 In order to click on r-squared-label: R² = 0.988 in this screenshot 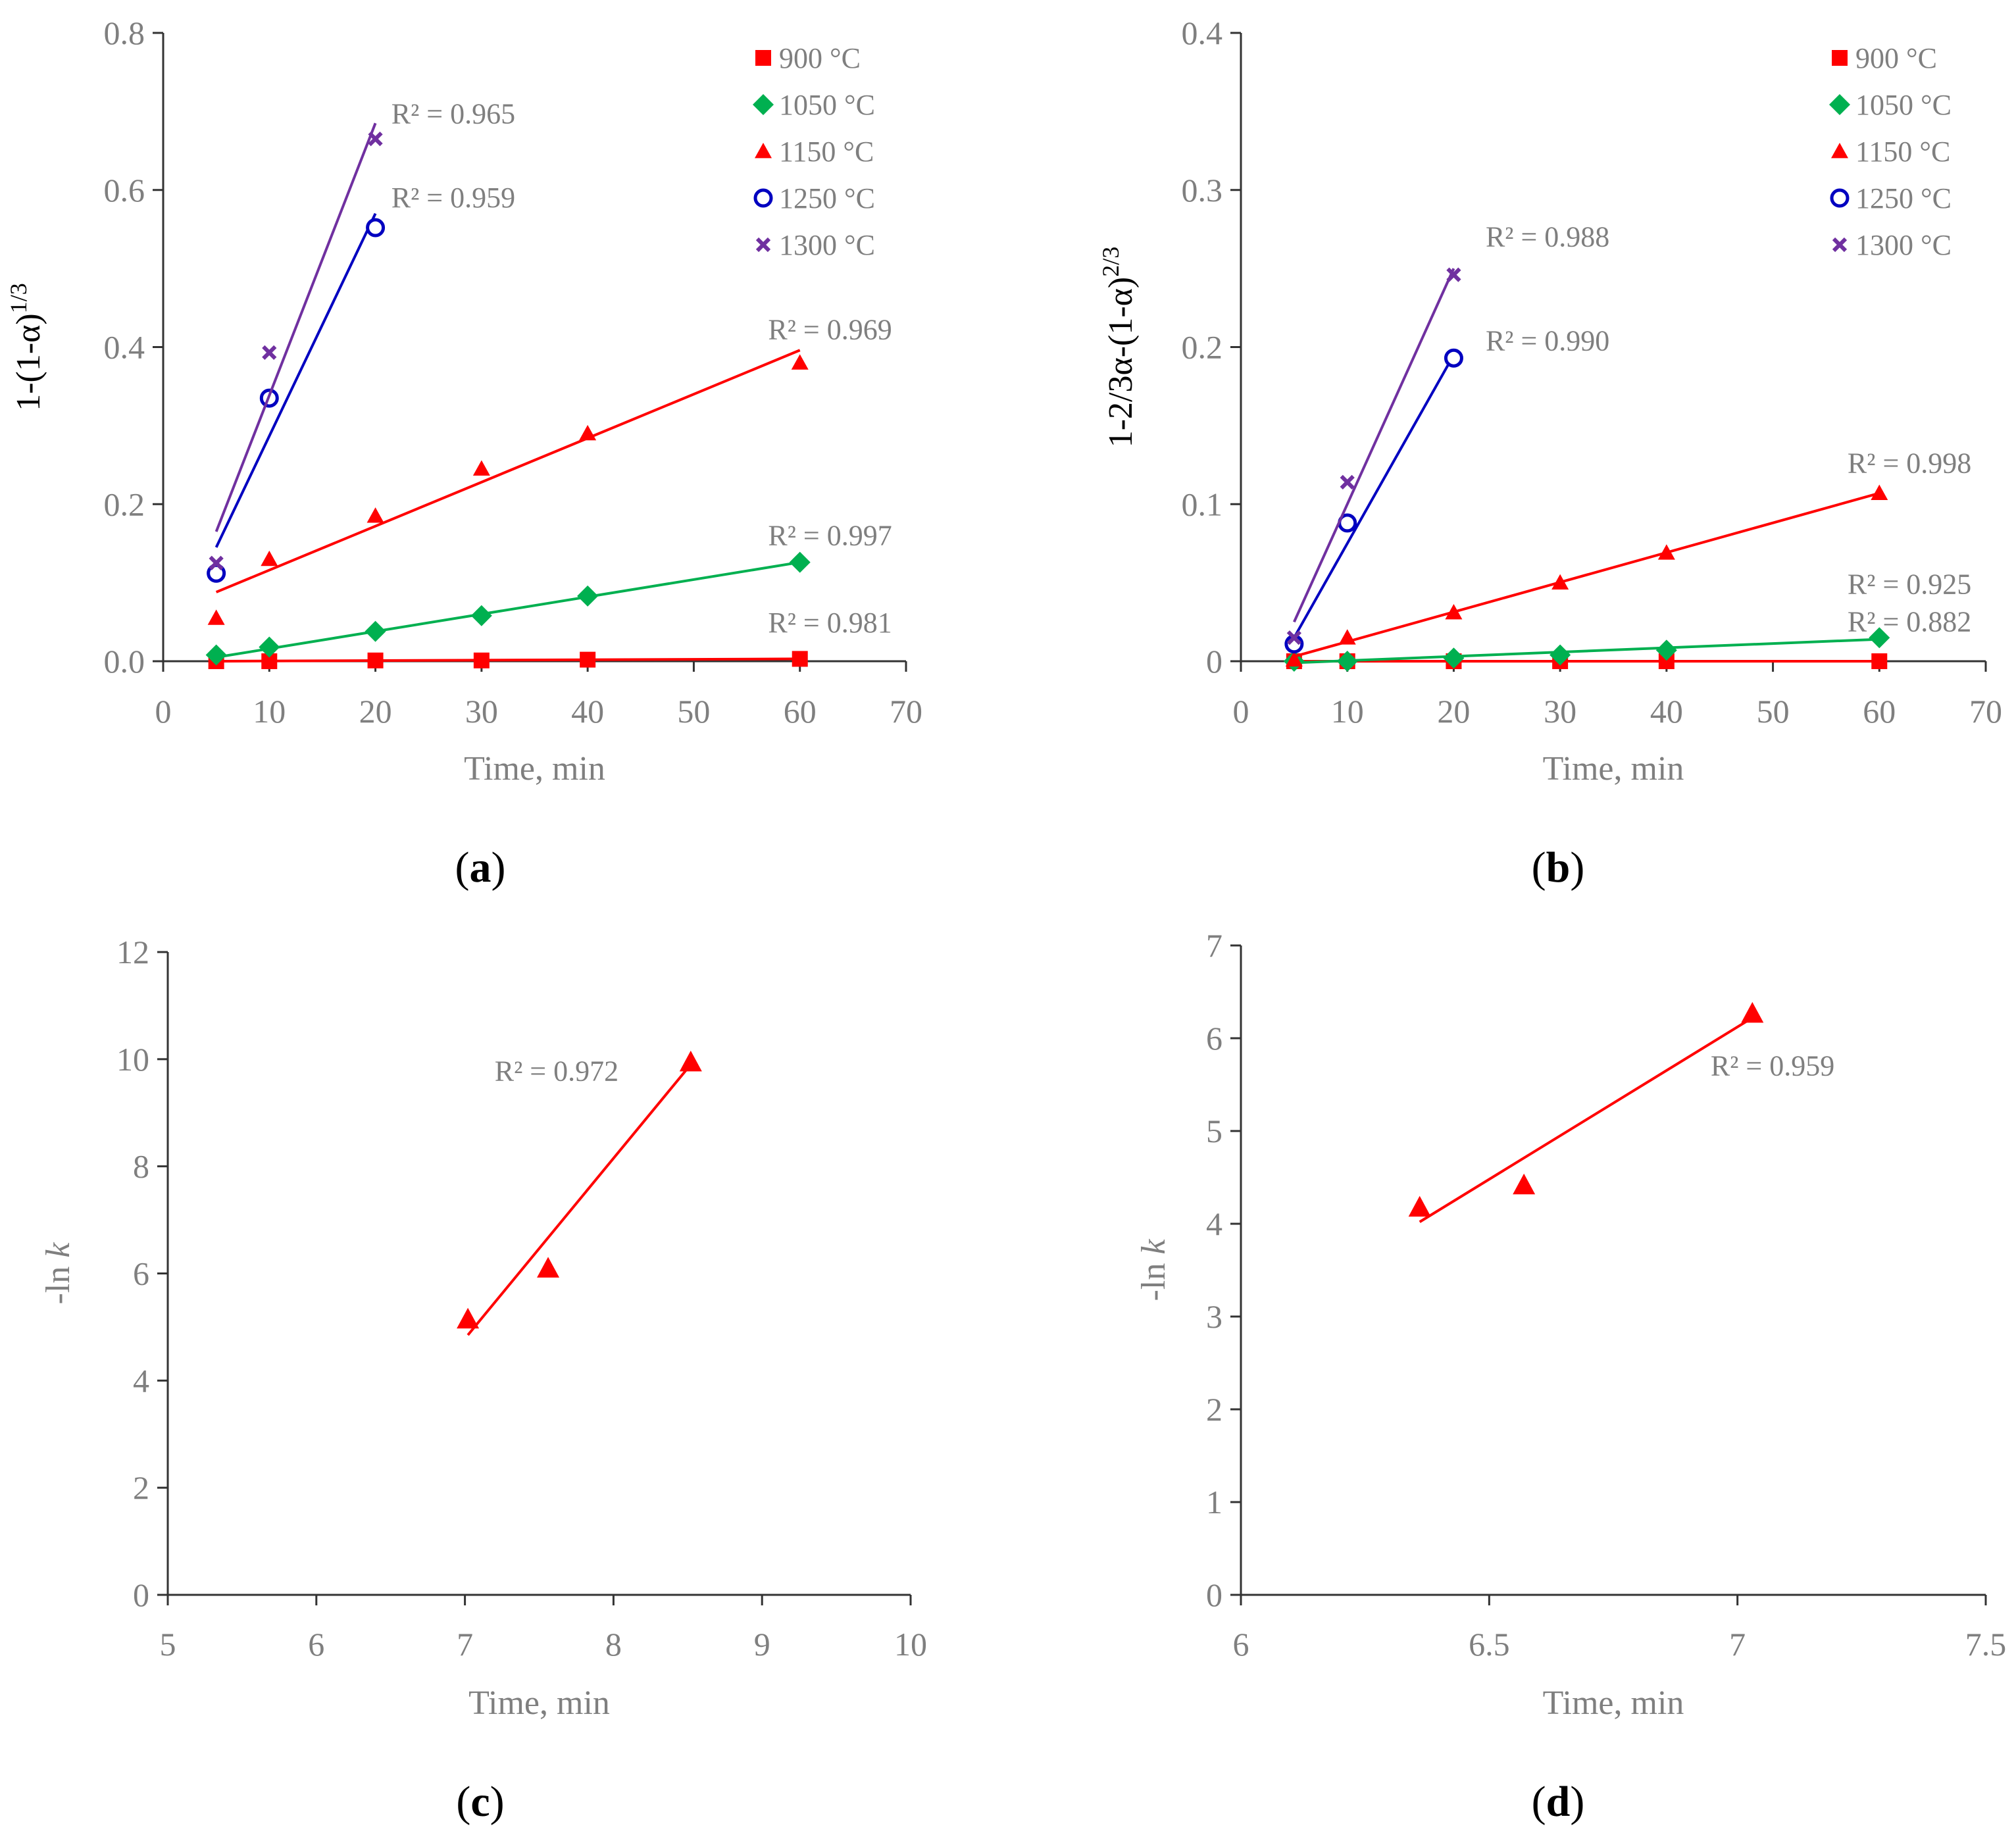, I will do `click(1547, 237)`.